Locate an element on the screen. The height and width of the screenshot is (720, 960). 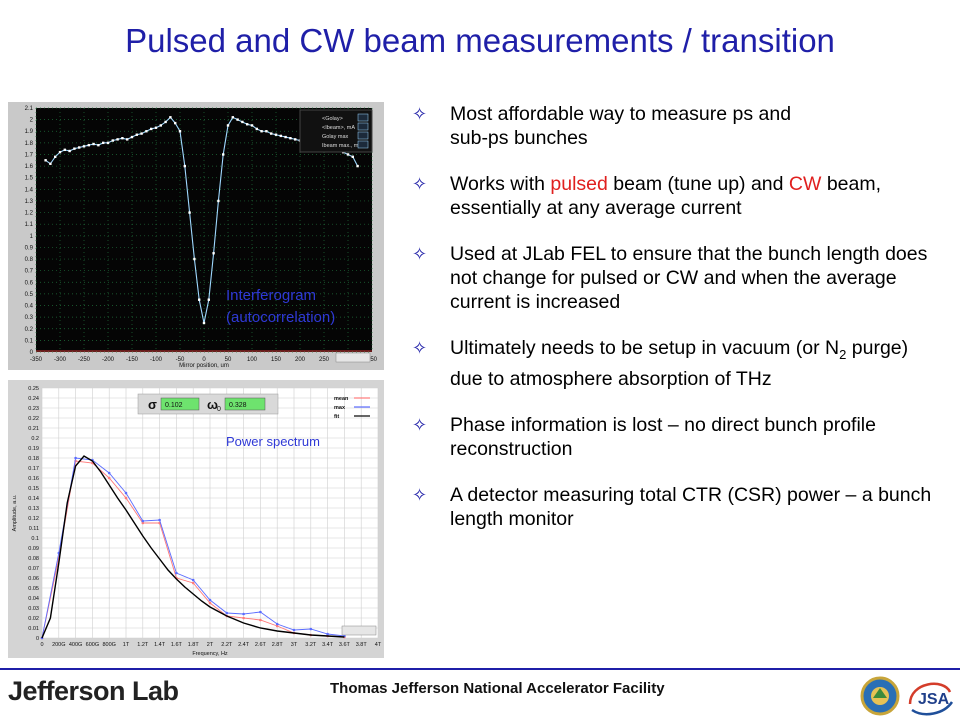
y-tick-label: 0.21 is located at coordinates (33, 429).